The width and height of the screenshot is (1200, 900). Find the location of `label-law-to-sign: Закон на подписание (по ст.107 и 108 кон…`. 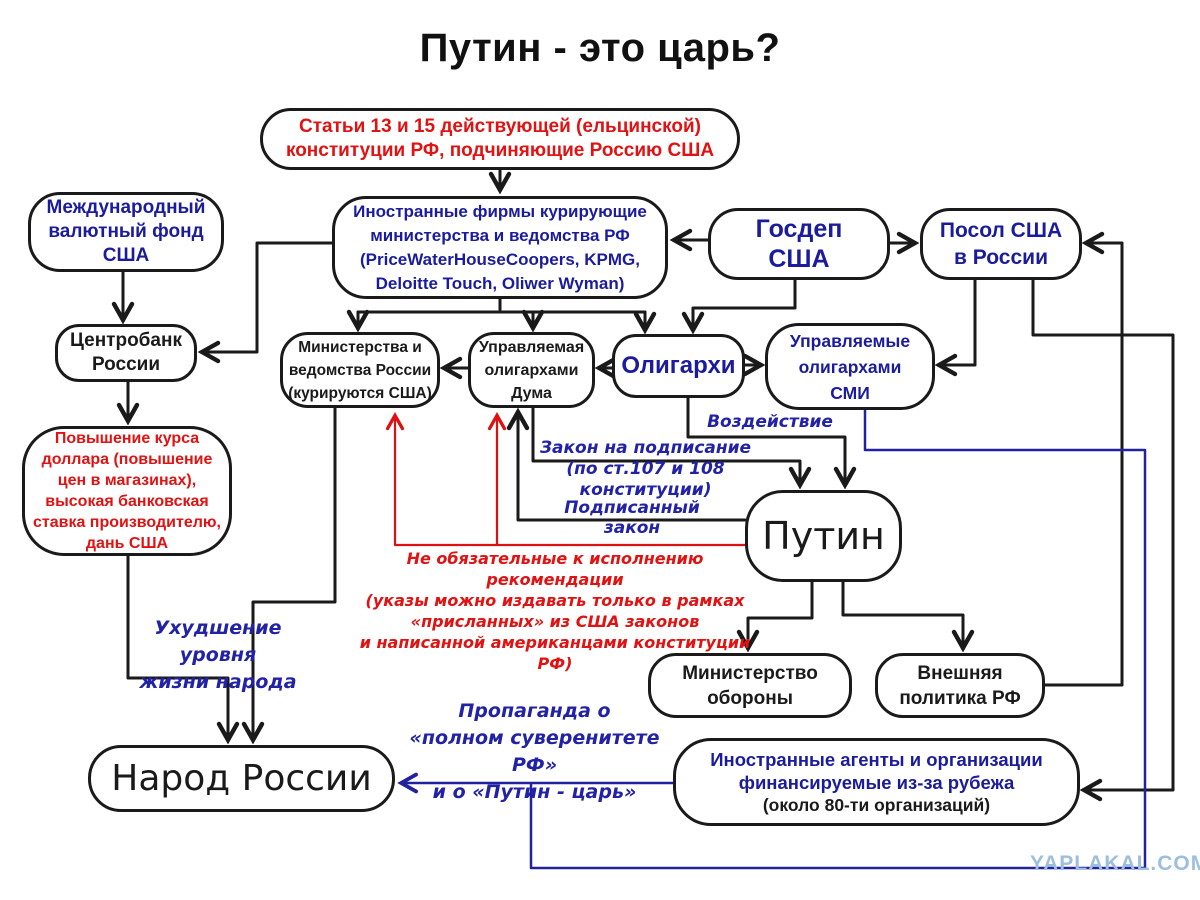

label-law-to-sign: Закон на подписание (по ст.107 и 108 кон… is located at coordinates (645, 469).